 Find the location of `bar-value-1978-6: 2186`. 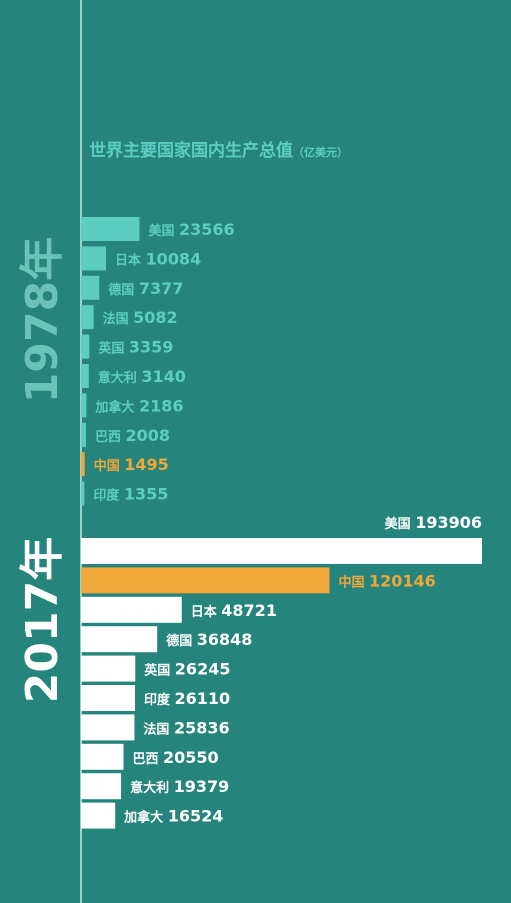

bar-value-1978-6: 2186 is located at coordinates (161, 405).